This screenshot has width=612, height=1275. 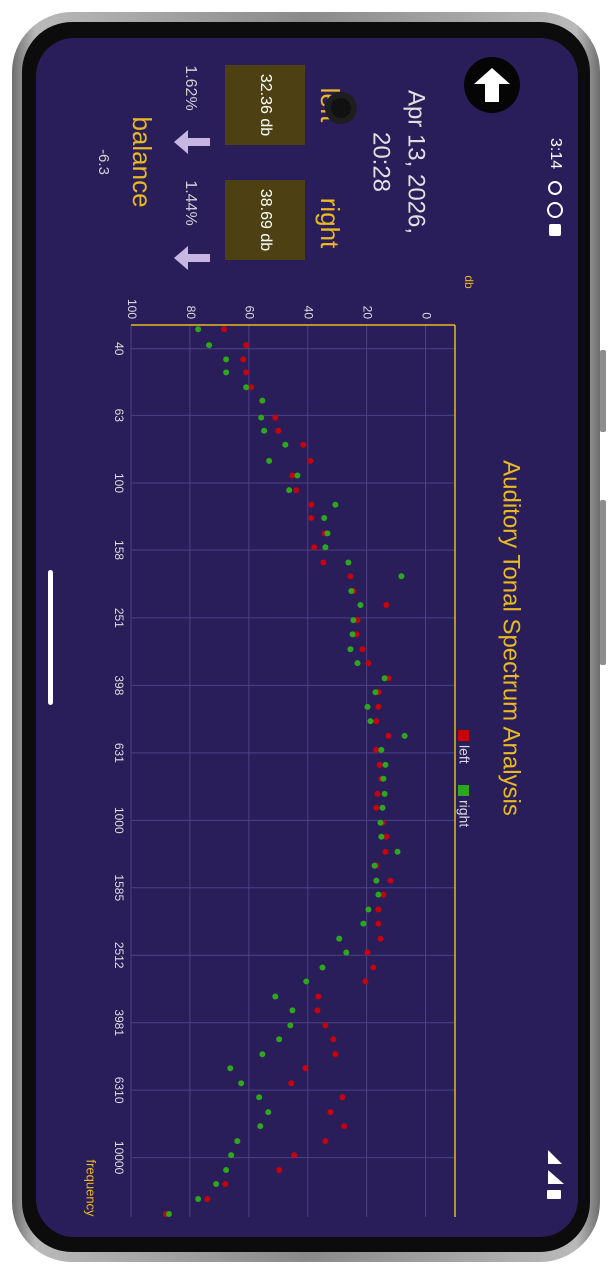 I want to click on legend-label: left, so click(x=464, y=754).